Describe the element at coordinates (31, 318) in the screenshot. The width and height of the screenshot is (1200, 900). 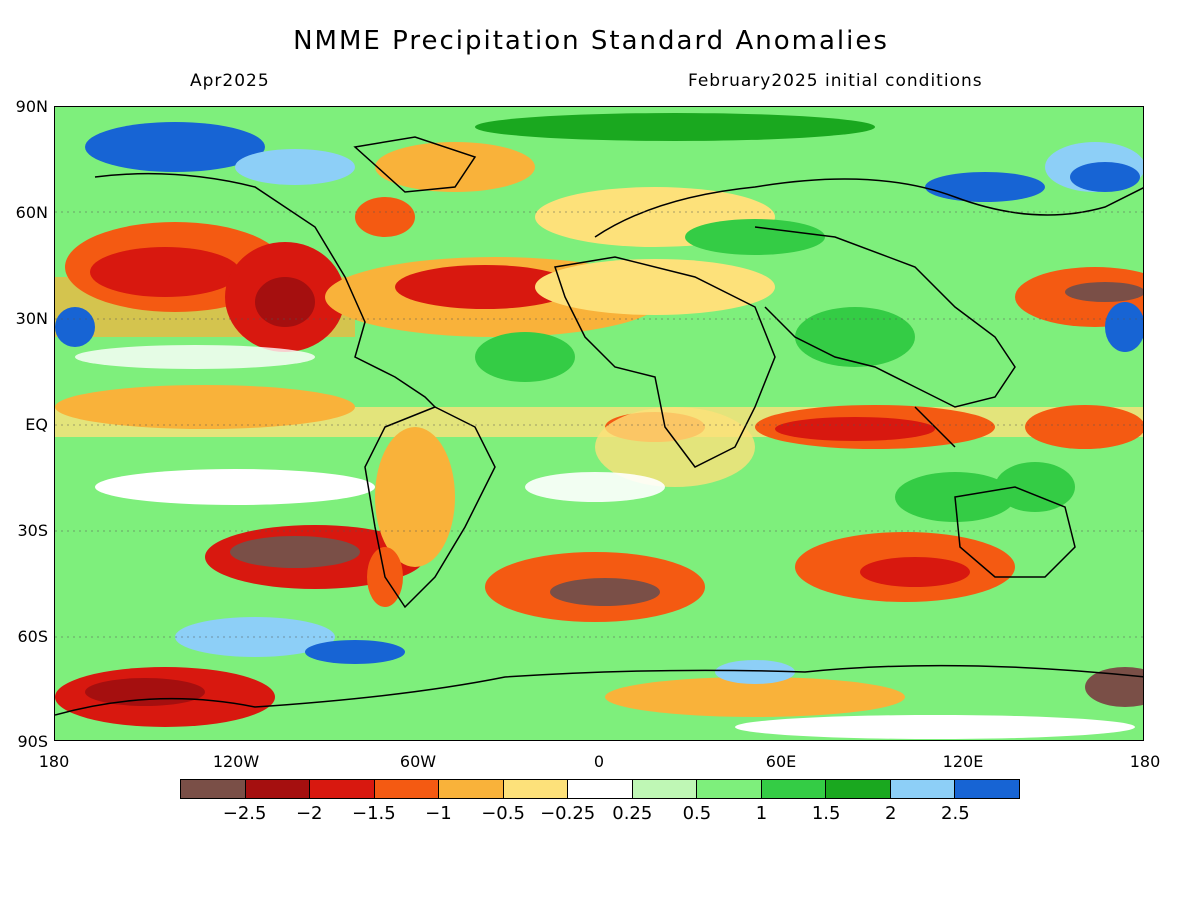
I see `lat-label-30n: 30N` at that location.